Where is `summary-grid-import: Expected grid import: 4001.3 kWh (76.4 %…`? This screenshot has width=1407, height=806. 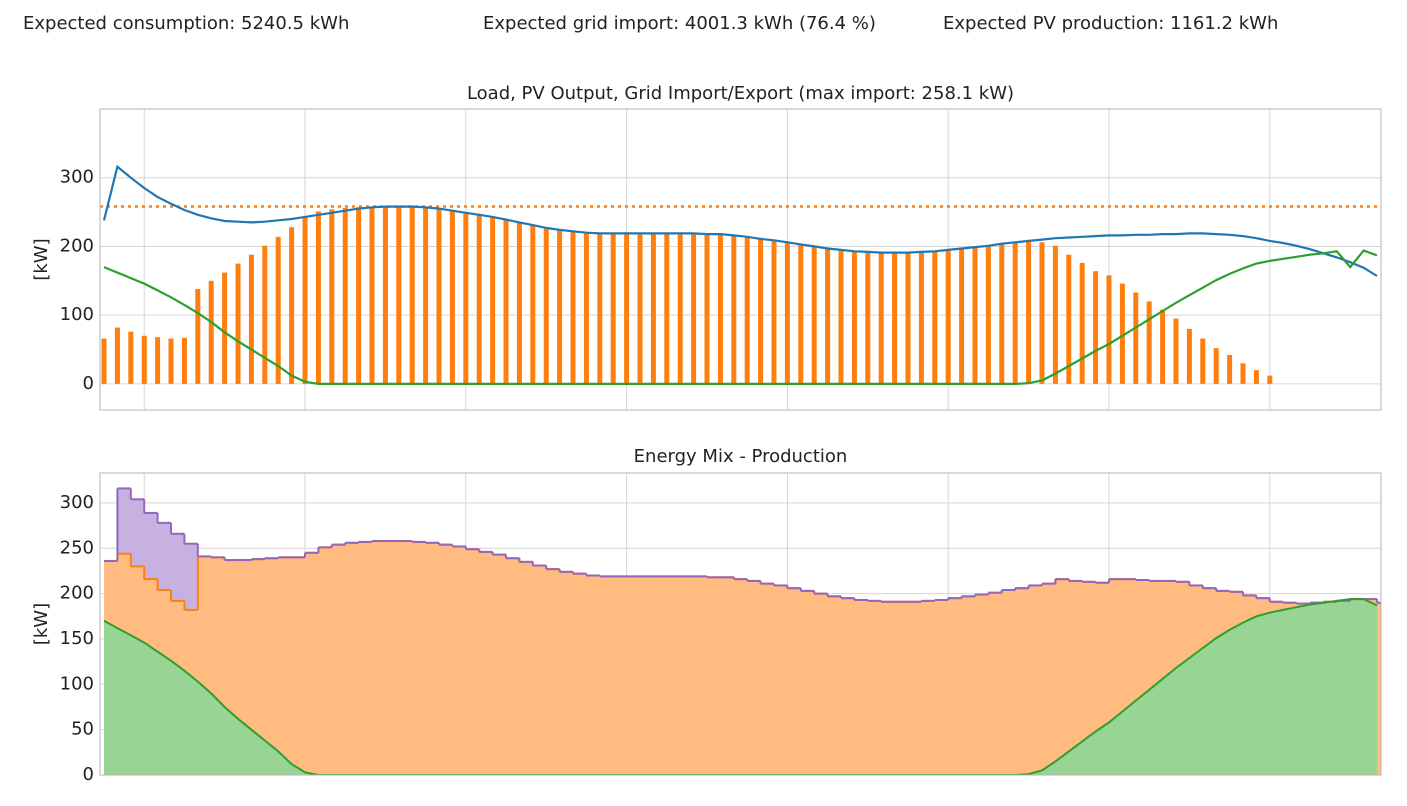
summary-grid-import: Expected grid import: 4001.3 kWh (76.4 %… is located at coordinates (679, 23).